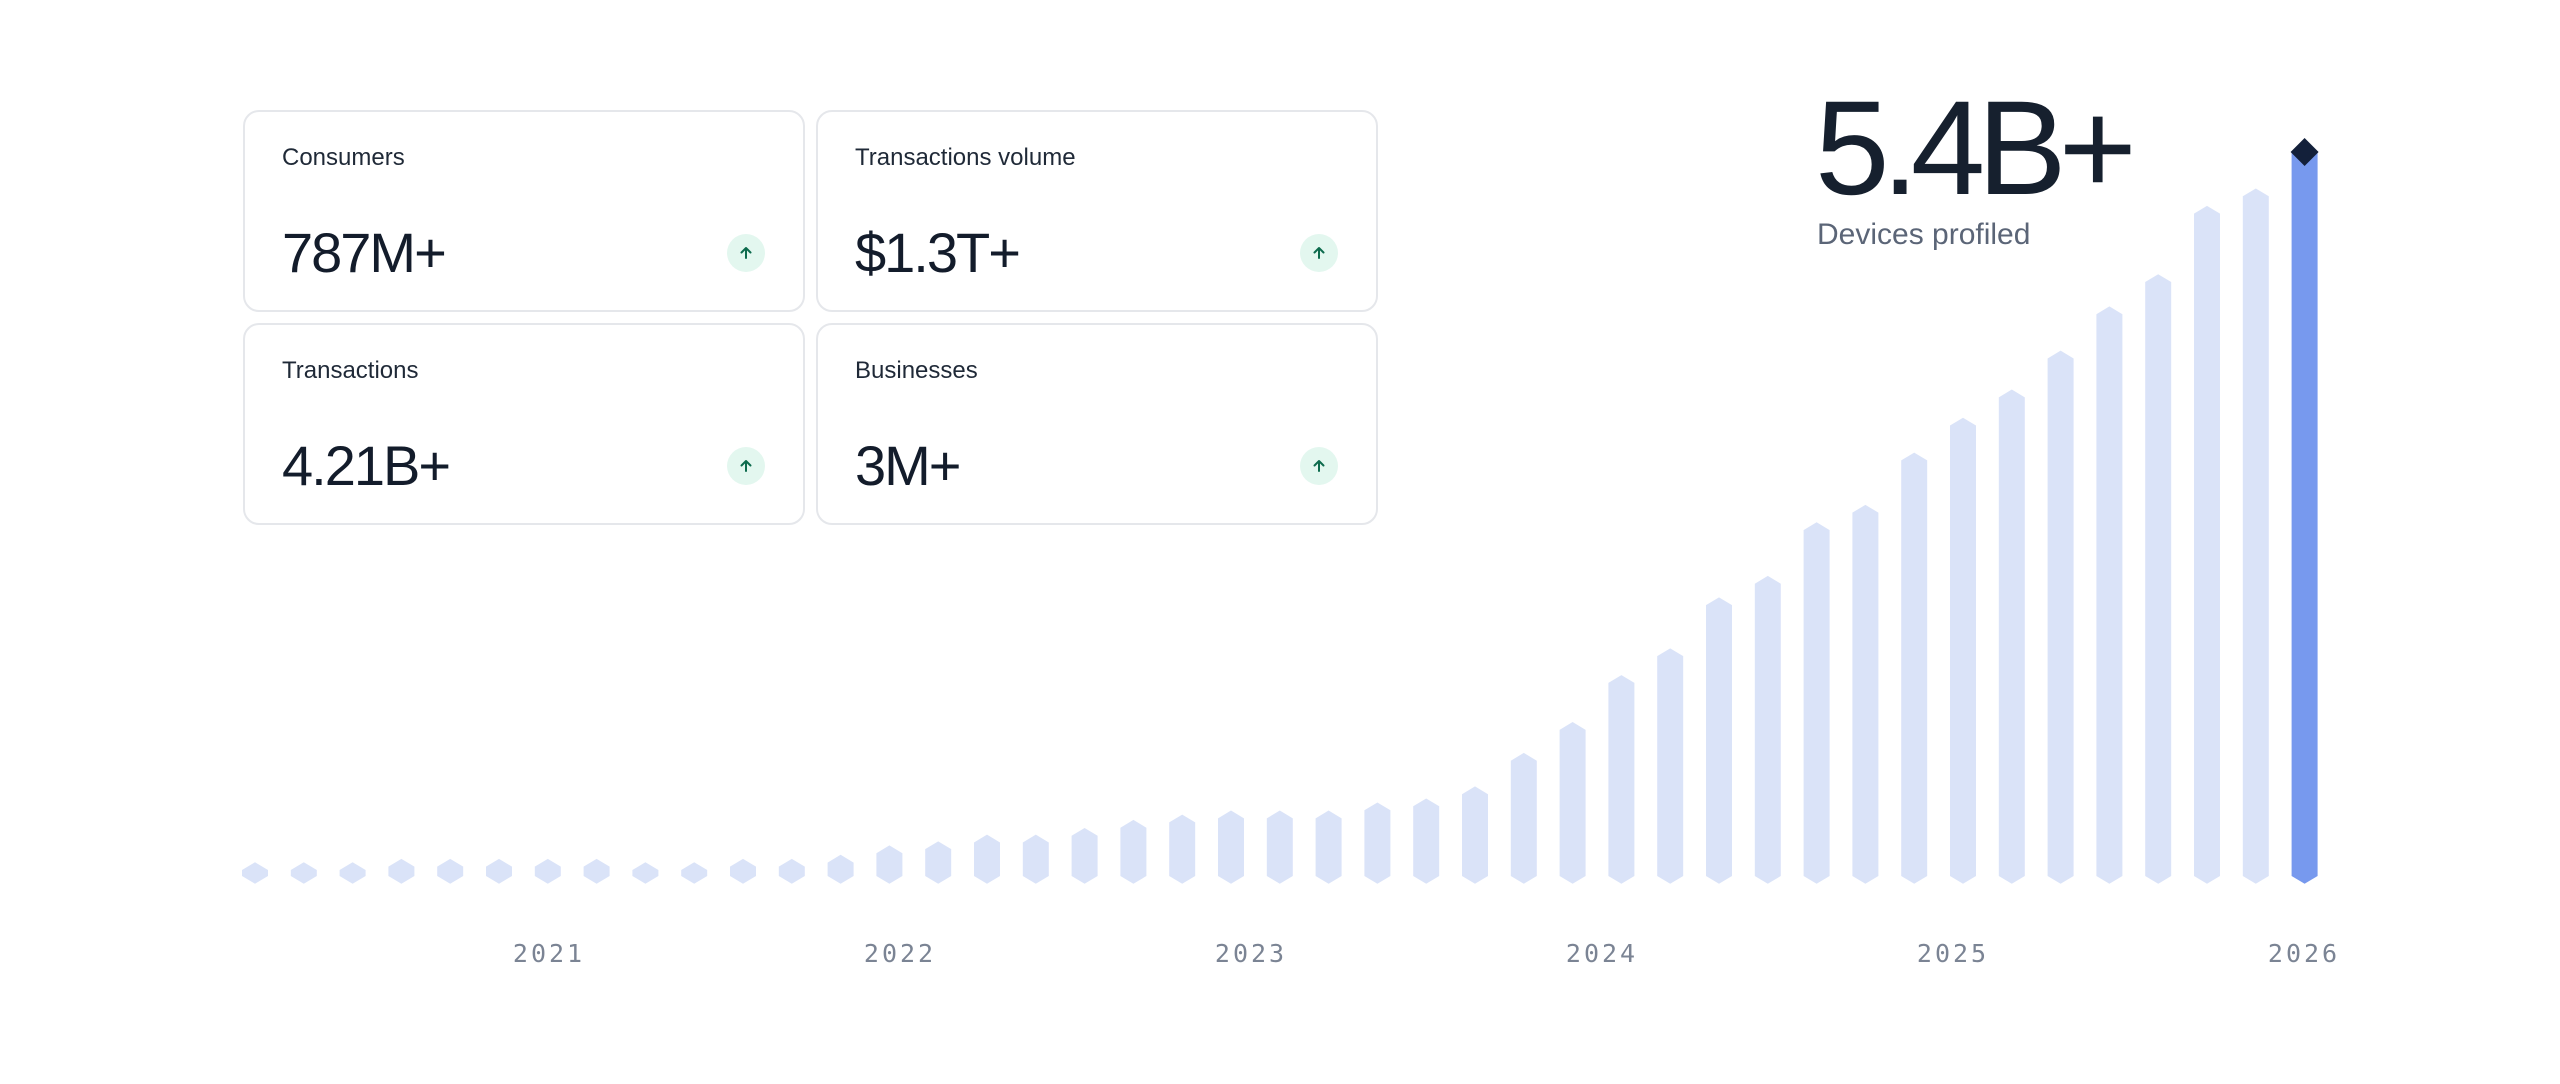  I want to click on stat-card-businesses: Businesses 3M+, so click(1097, 424).